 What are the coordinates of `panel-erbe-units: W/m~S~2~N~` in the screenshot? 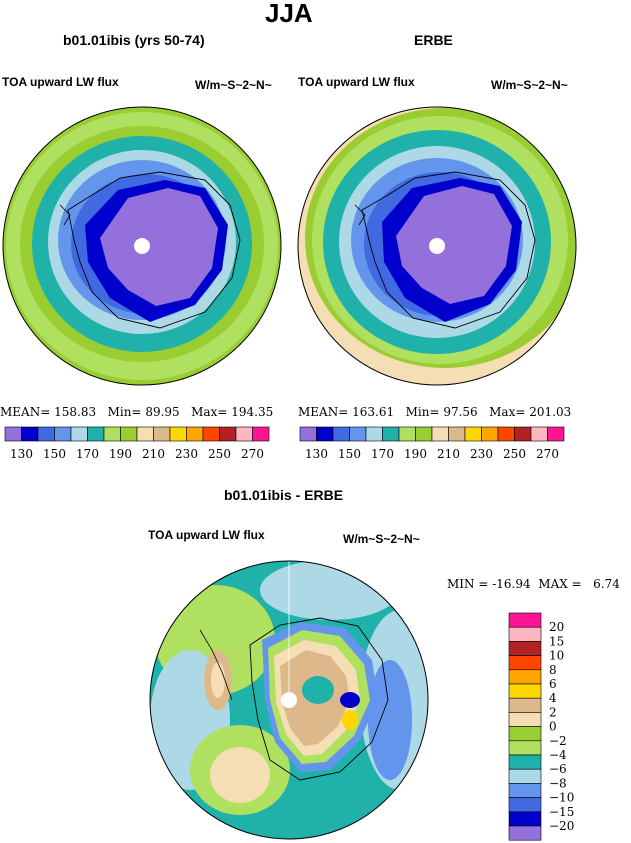 It's located at (529, 85).